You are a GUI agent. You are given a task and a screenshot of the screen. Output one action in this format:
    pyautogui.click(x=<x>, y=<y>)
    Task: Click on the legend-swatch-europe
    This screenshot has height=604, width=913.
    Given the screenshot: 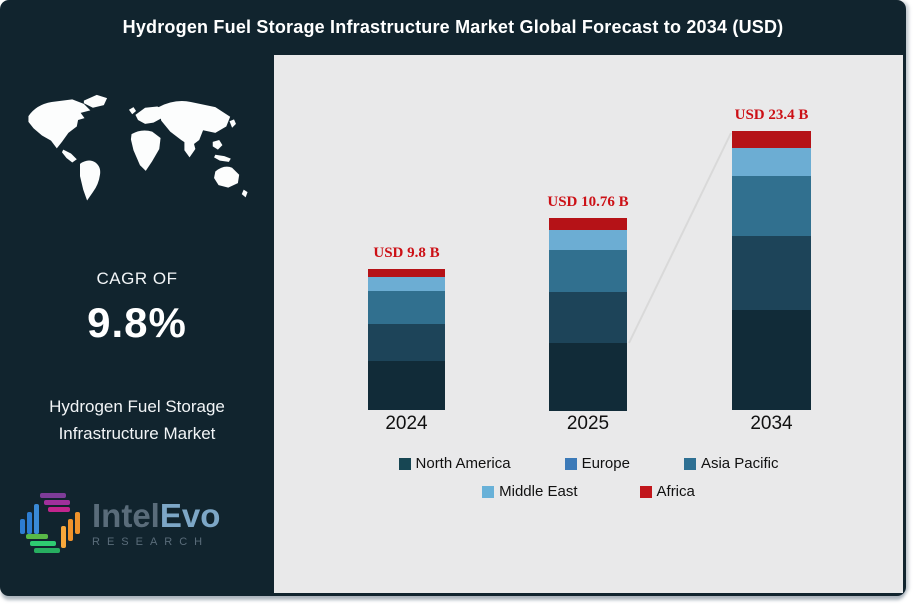 What is the action you would take?
    pyautogui.click(x=570, y=463)
    